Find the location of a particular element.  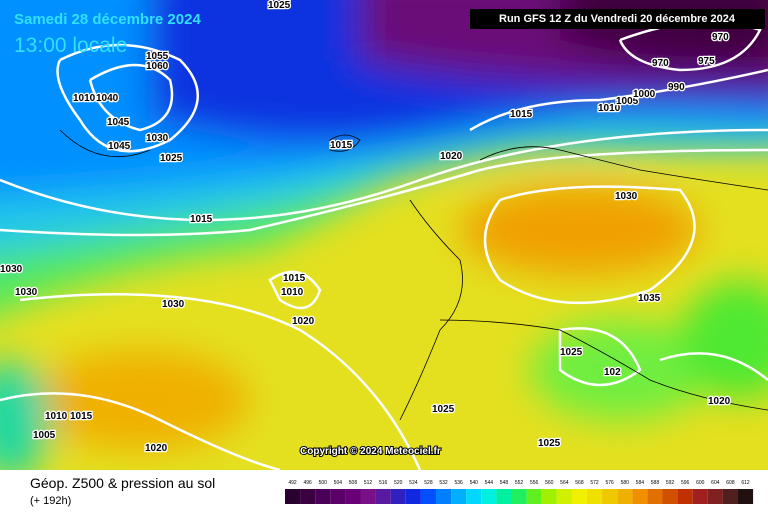

scale-label: 492 is located at coordinates (292, 483).